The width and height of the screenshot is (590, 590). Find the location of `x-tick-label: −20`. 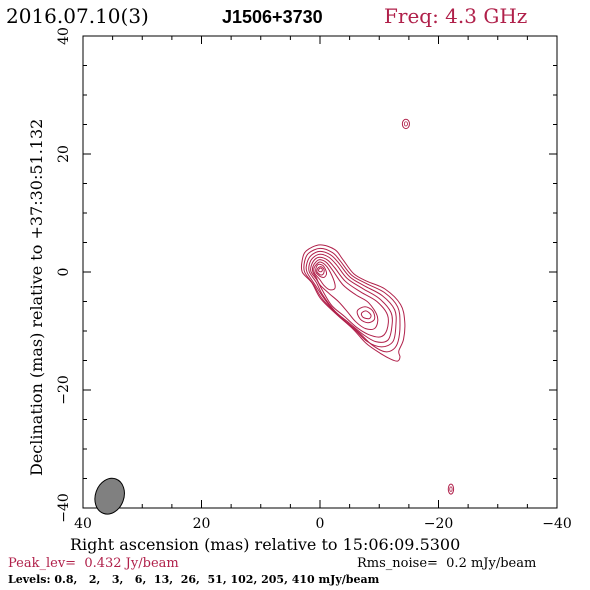

x-tick-label: −20 is located at coordinates (439, 524).